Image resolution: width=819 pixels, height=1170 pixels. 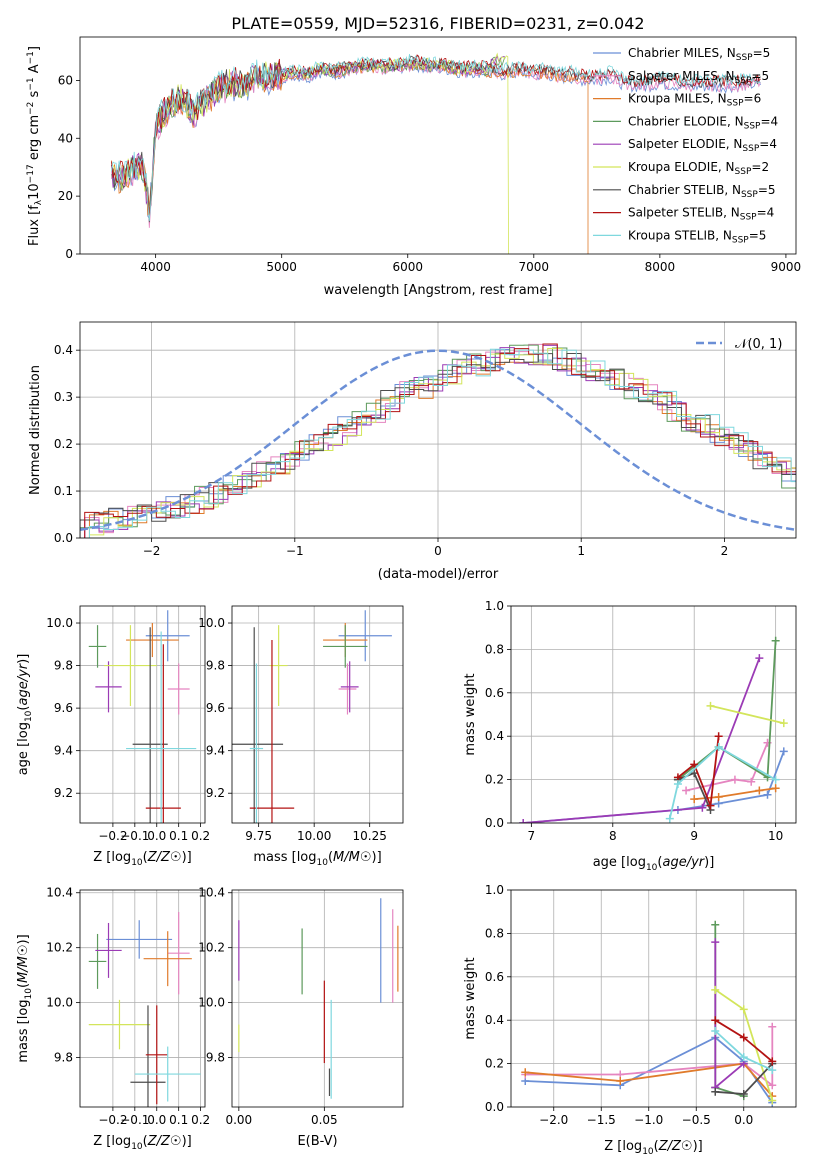 I want to click on x-tick-label: −1, so click(x=295, y=551).